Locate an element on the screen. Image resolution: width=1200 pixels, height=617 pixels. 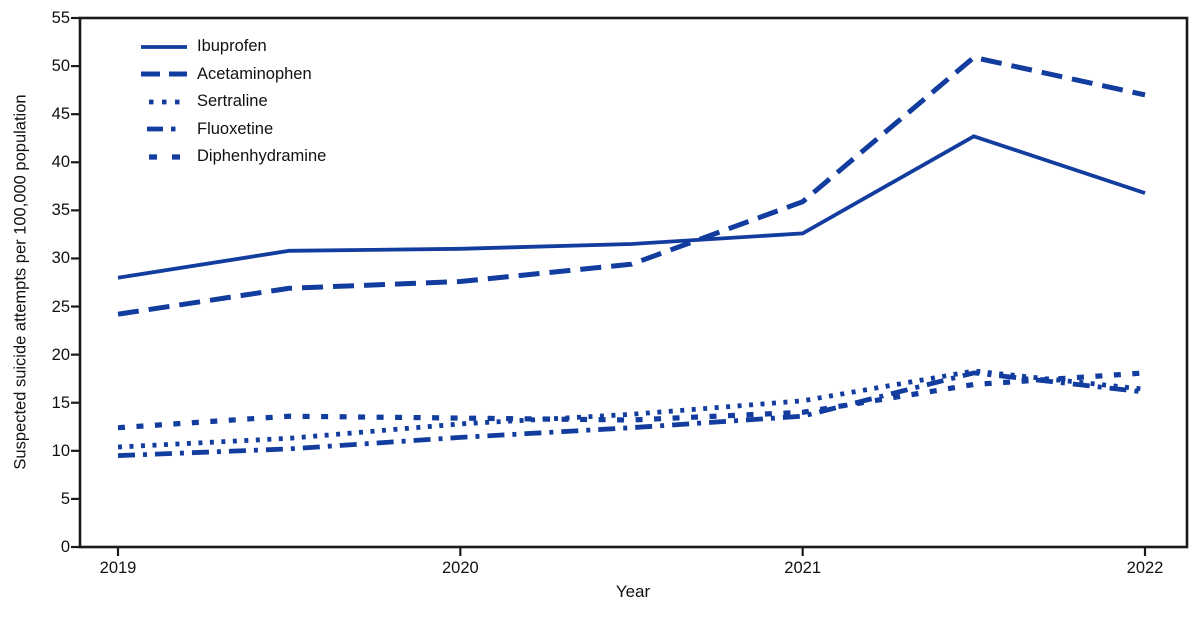
legend-label-fluoxetine: Fluoxetine is located at coordinates (235, 128).